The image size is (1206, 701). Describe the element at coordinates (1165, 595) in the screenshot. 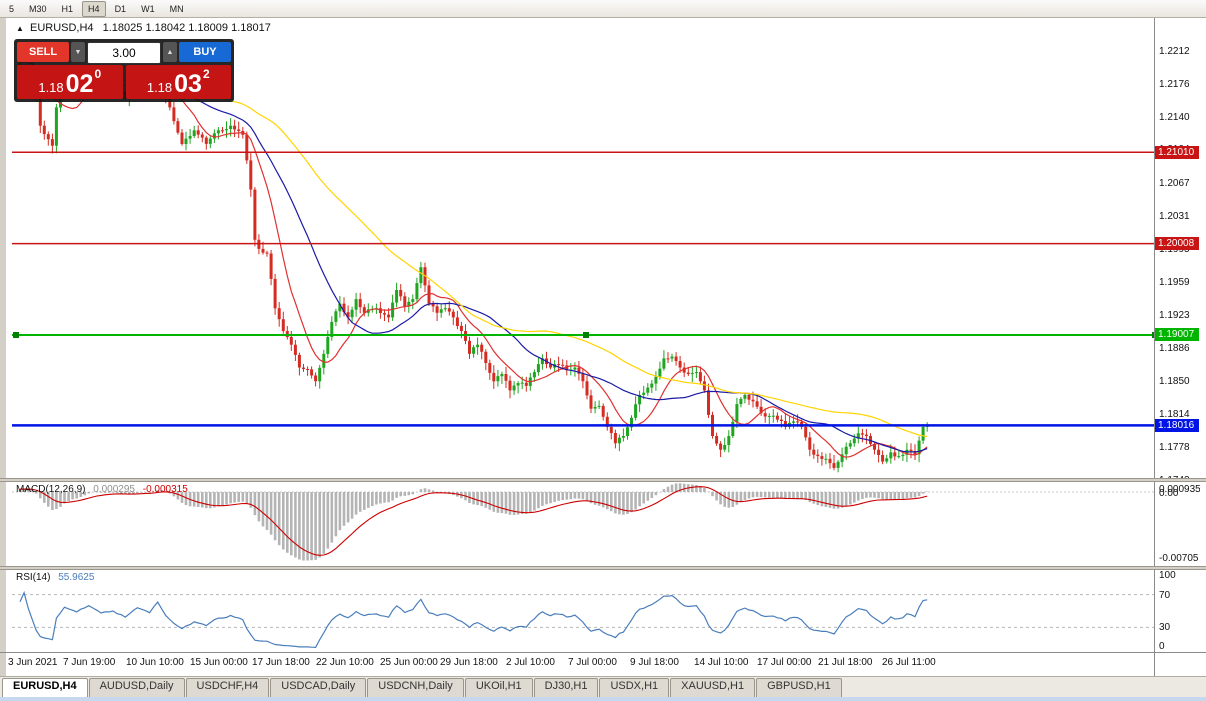

I see `rsi-axis-label: 70` at that location.